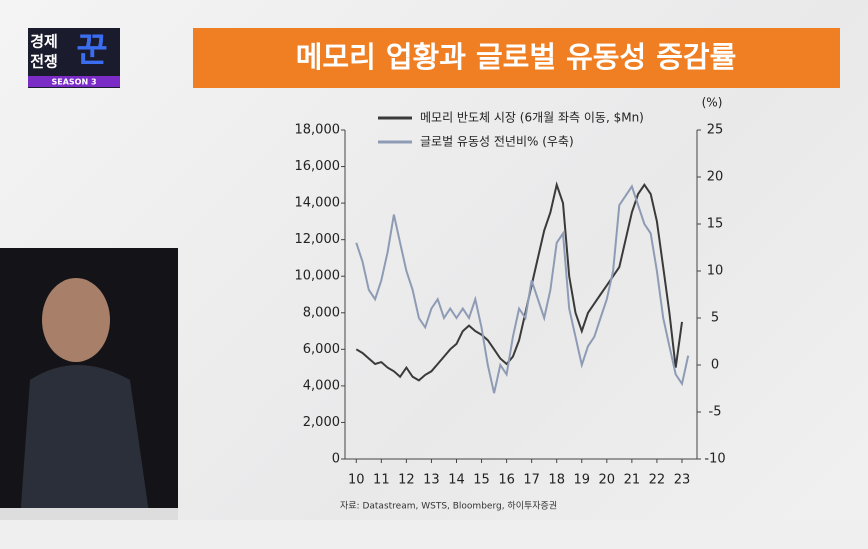 The height and width of the screenshot is (549, 868). I want to click on y-tick-label: 12,000, so click(318, 239).